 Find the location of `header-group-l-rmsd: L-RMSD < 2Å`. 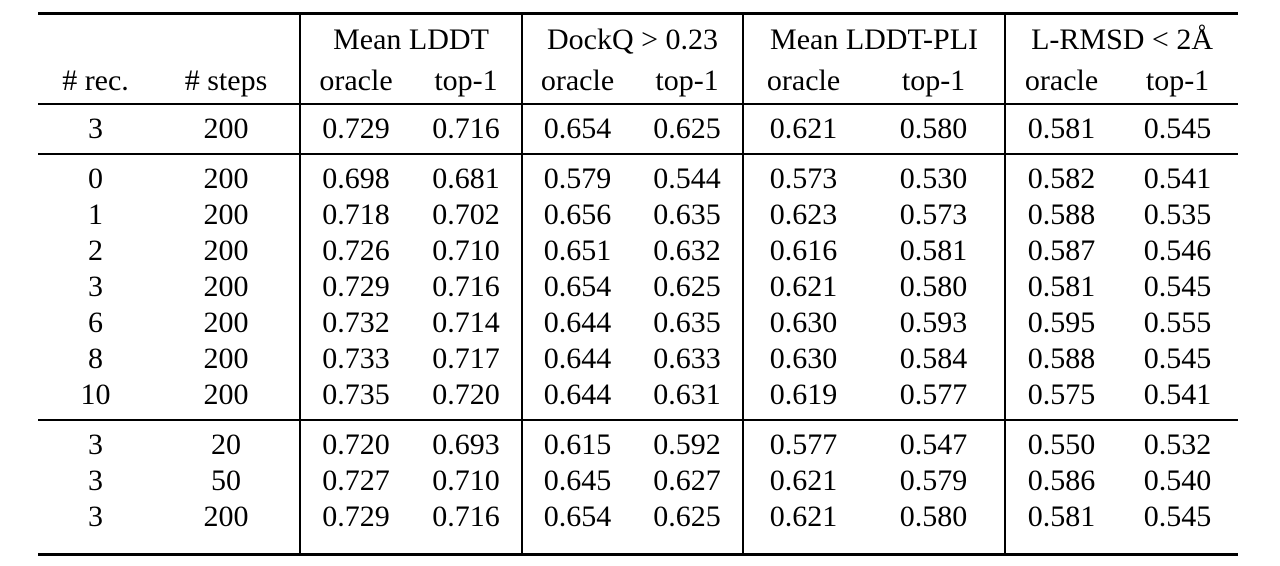

header-group-l-rmsd: L-RMSD < 2Å is located at coordinates (1121, 37).